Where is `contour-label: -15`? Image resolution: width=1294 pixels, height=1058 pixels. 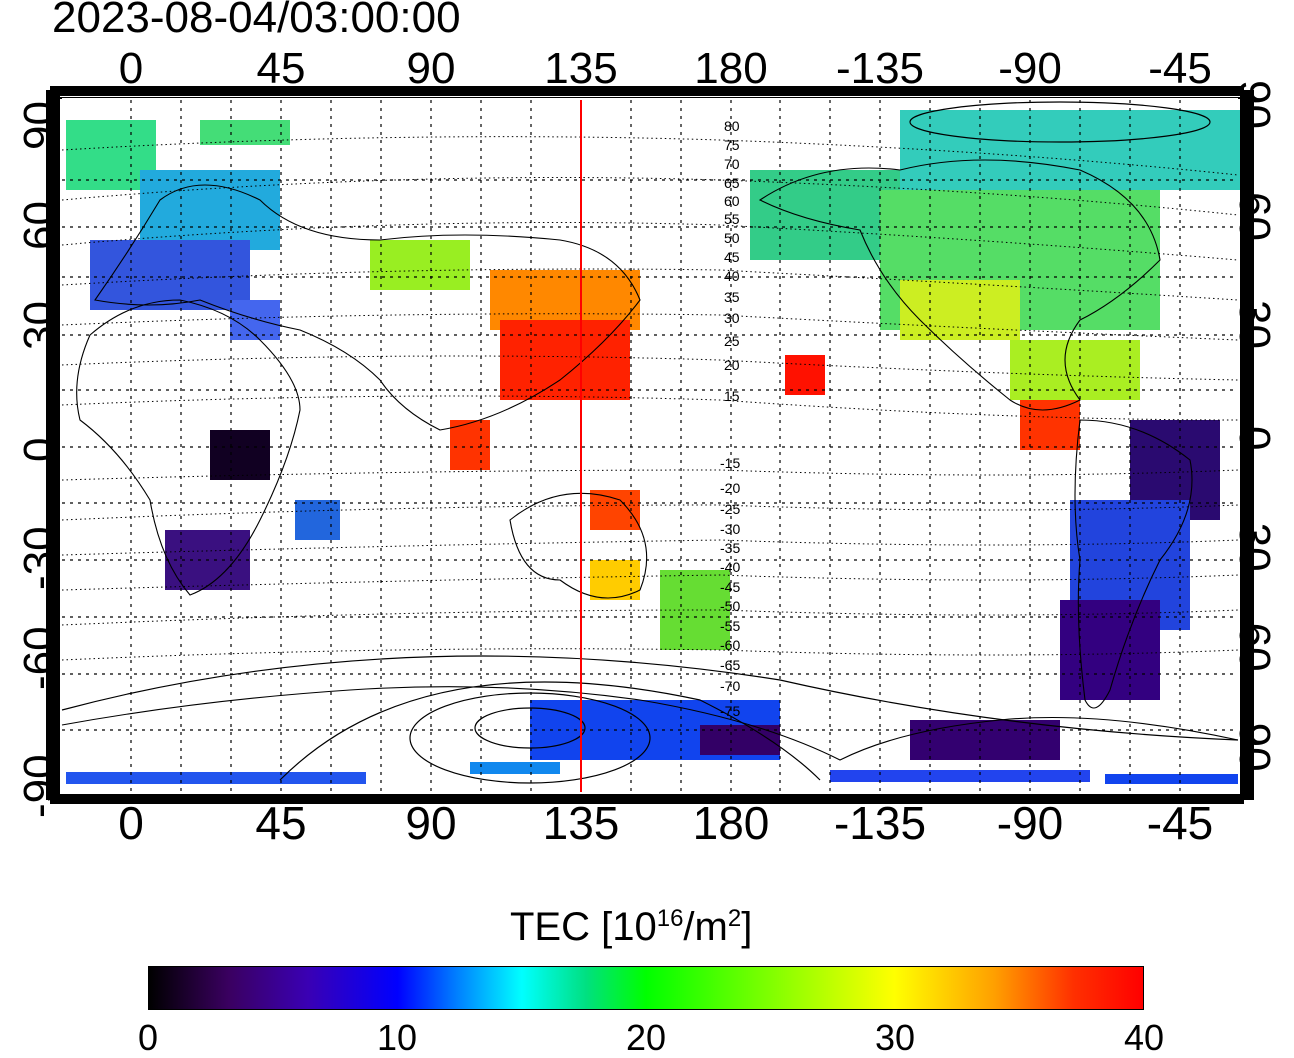
contour-label: -15 is located at coordinates (730, 463).